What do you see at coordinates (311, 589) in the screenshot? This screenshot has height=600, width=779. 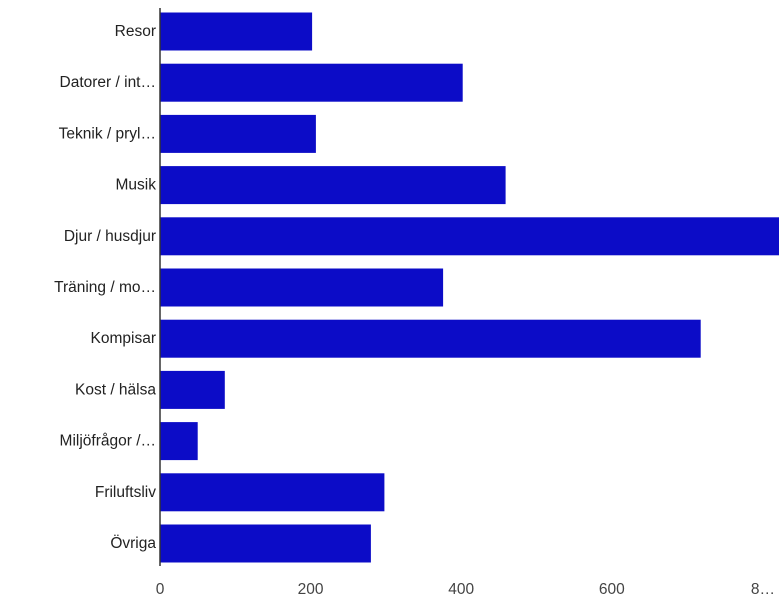 I see `x-tick-label-1: 200` at bounding box center [311, 589].